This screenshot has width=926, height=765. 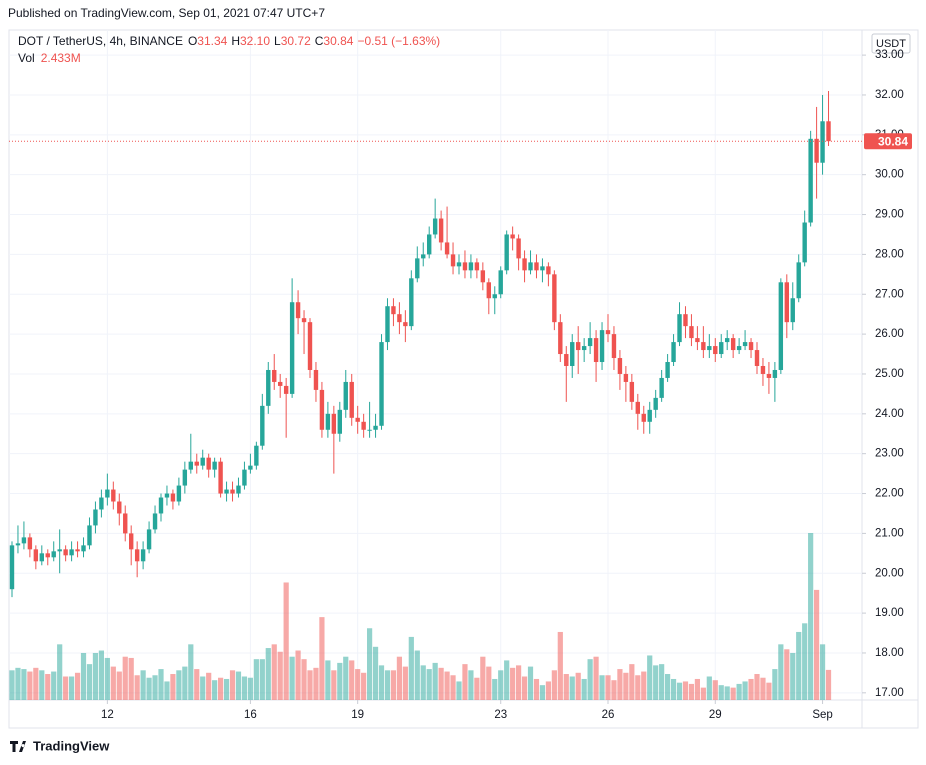 What do you see at coordinates (212, 41) in the screenshot?
I see `ohlc-value: 31.34` at bounding box center [212, 41].